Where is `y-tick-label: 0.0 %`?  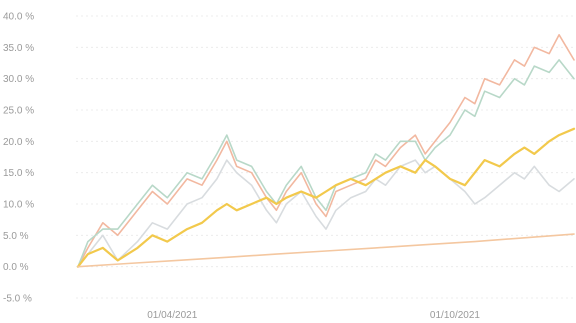
y-tick-label: 0.0 % is located at coordinates (16, 267).